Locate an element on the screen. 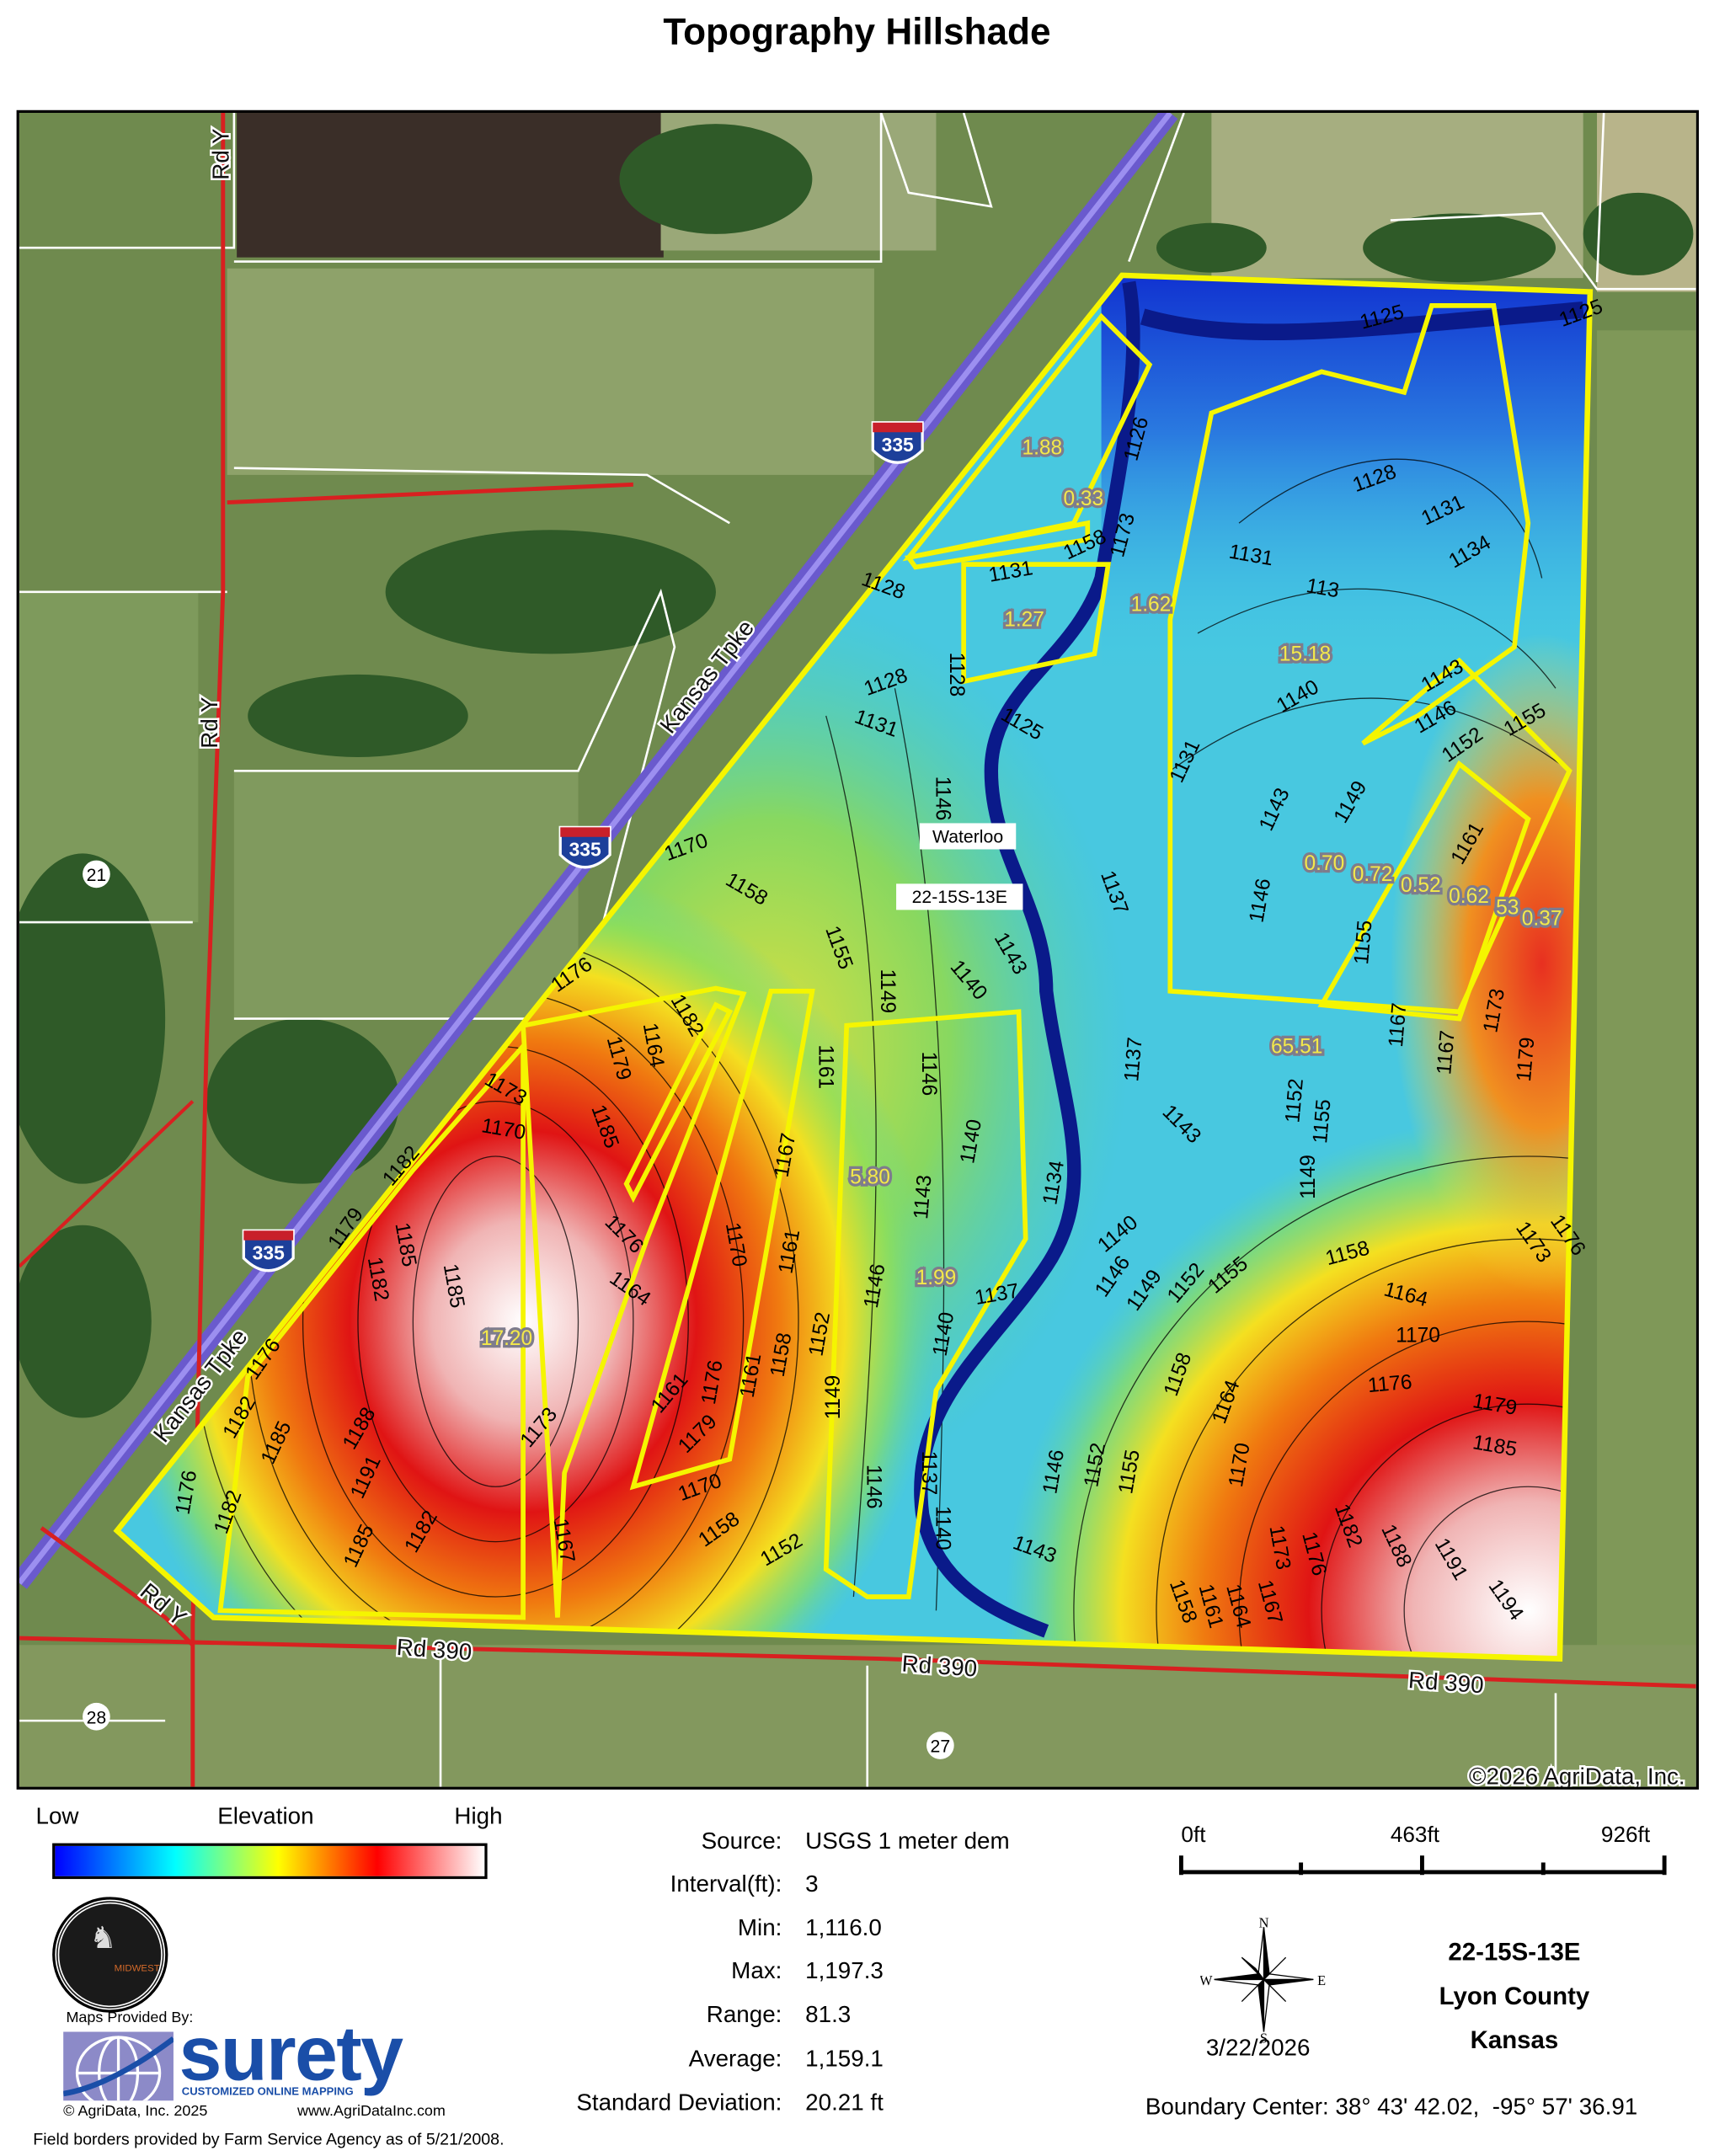 The height and width of the screenshot is (2156, 1714). acreage-label: 0.33 is located at coordinates (1084, 499).